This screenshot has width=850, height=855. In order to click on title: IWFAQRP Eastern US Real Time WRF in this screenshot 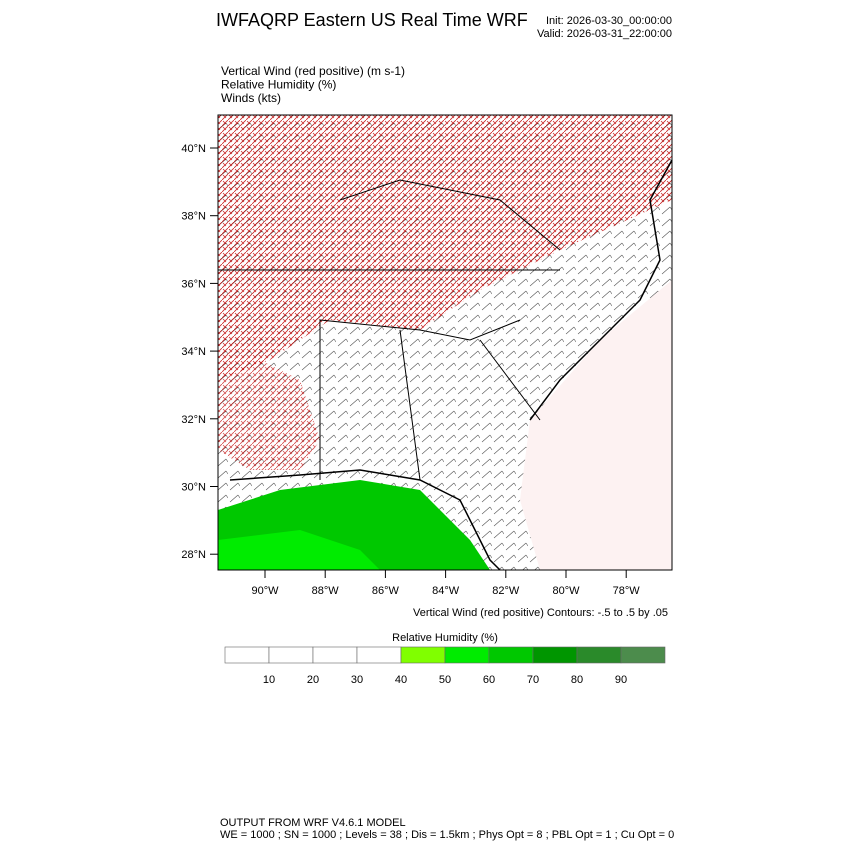, I will do `click(372, 20)`.